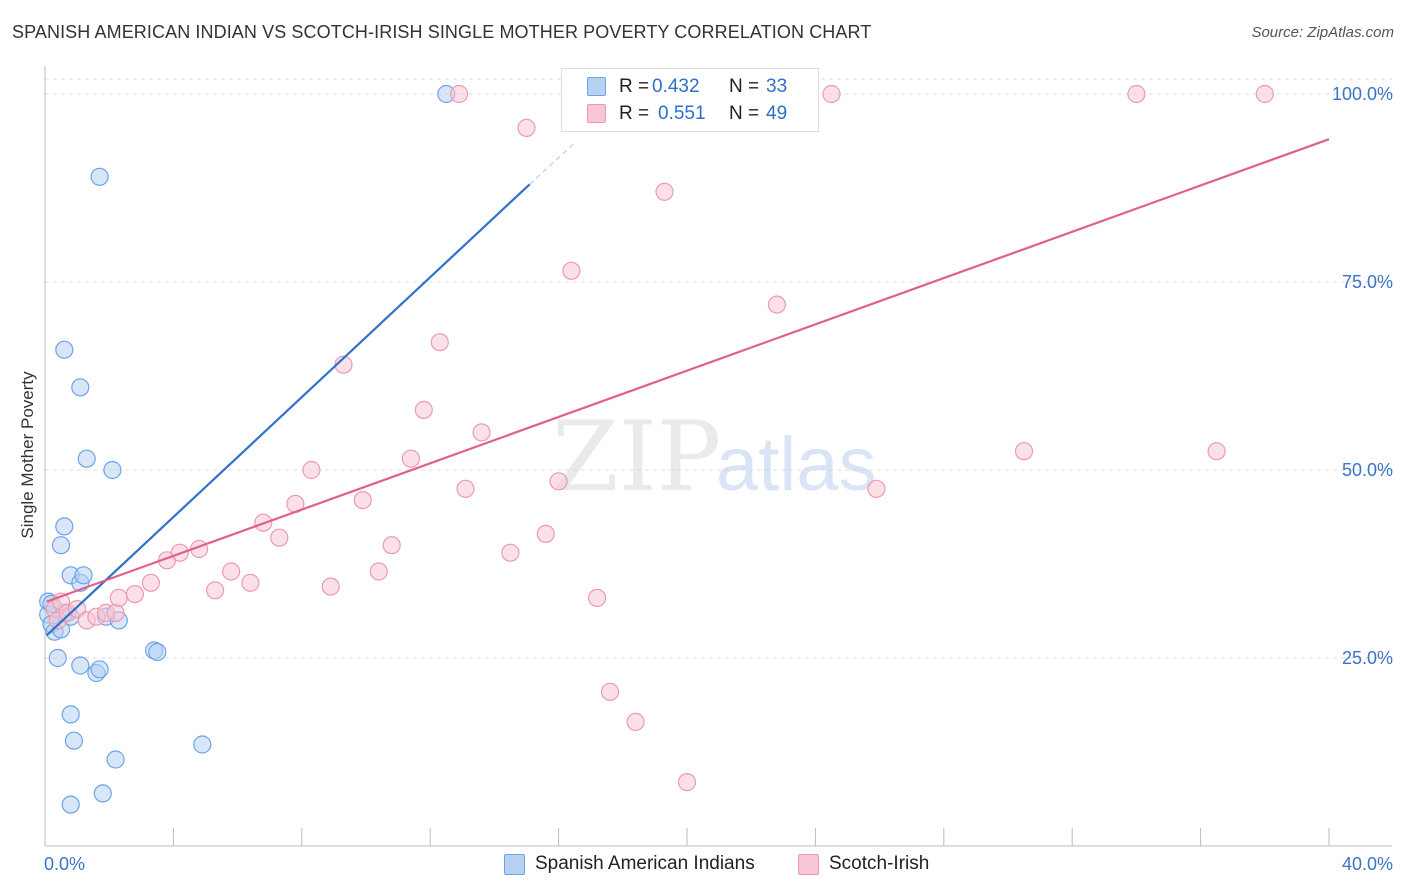 This screenshot has height=892, width=1406. Describe the element at coordinates (682, 113) in the screenshot. I see `r-value: 0.551` at that location.